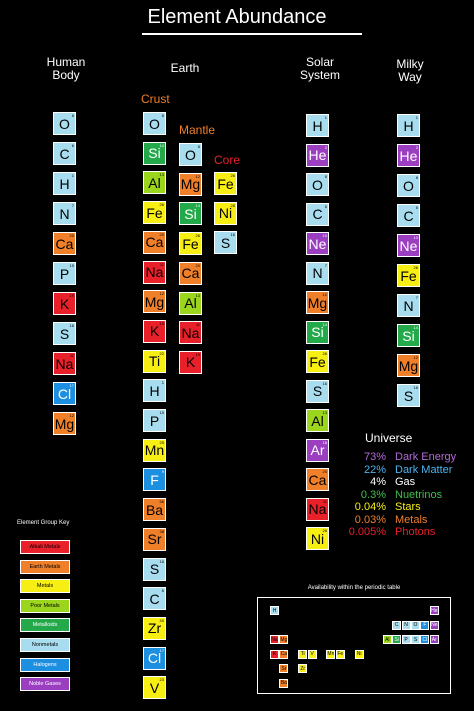  I want to click on element-symbol: Cl, so click(64, 393).